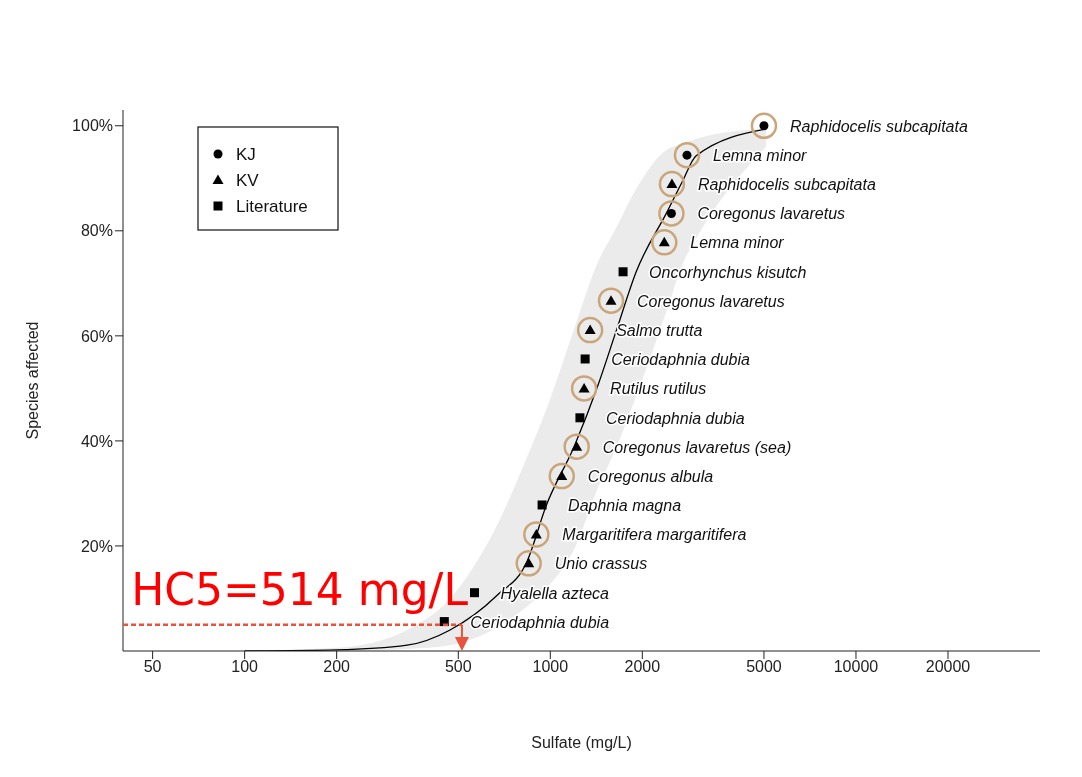  What do you see at coordinates (248, 180) in the screenshot?
I see `legend-label: KV` at bounding box center [248, 180].